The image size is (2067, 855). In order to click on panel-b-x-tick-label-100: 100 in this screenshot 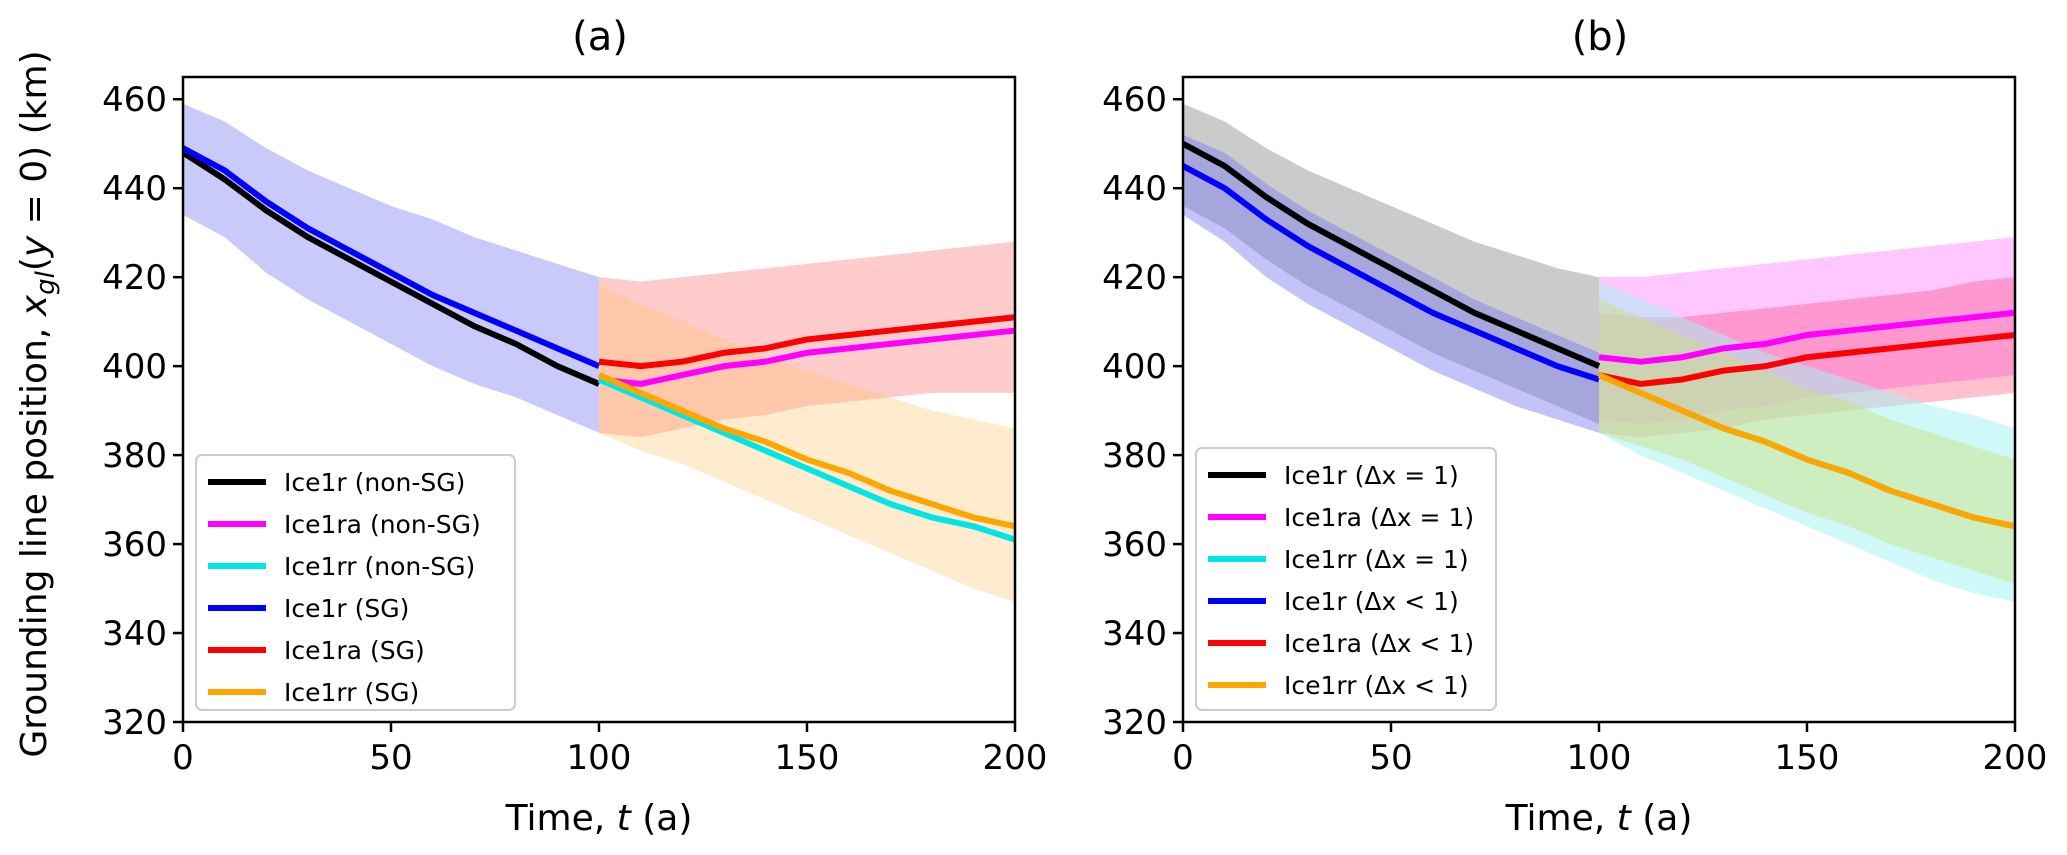, I will do `click(1599, 758)`.